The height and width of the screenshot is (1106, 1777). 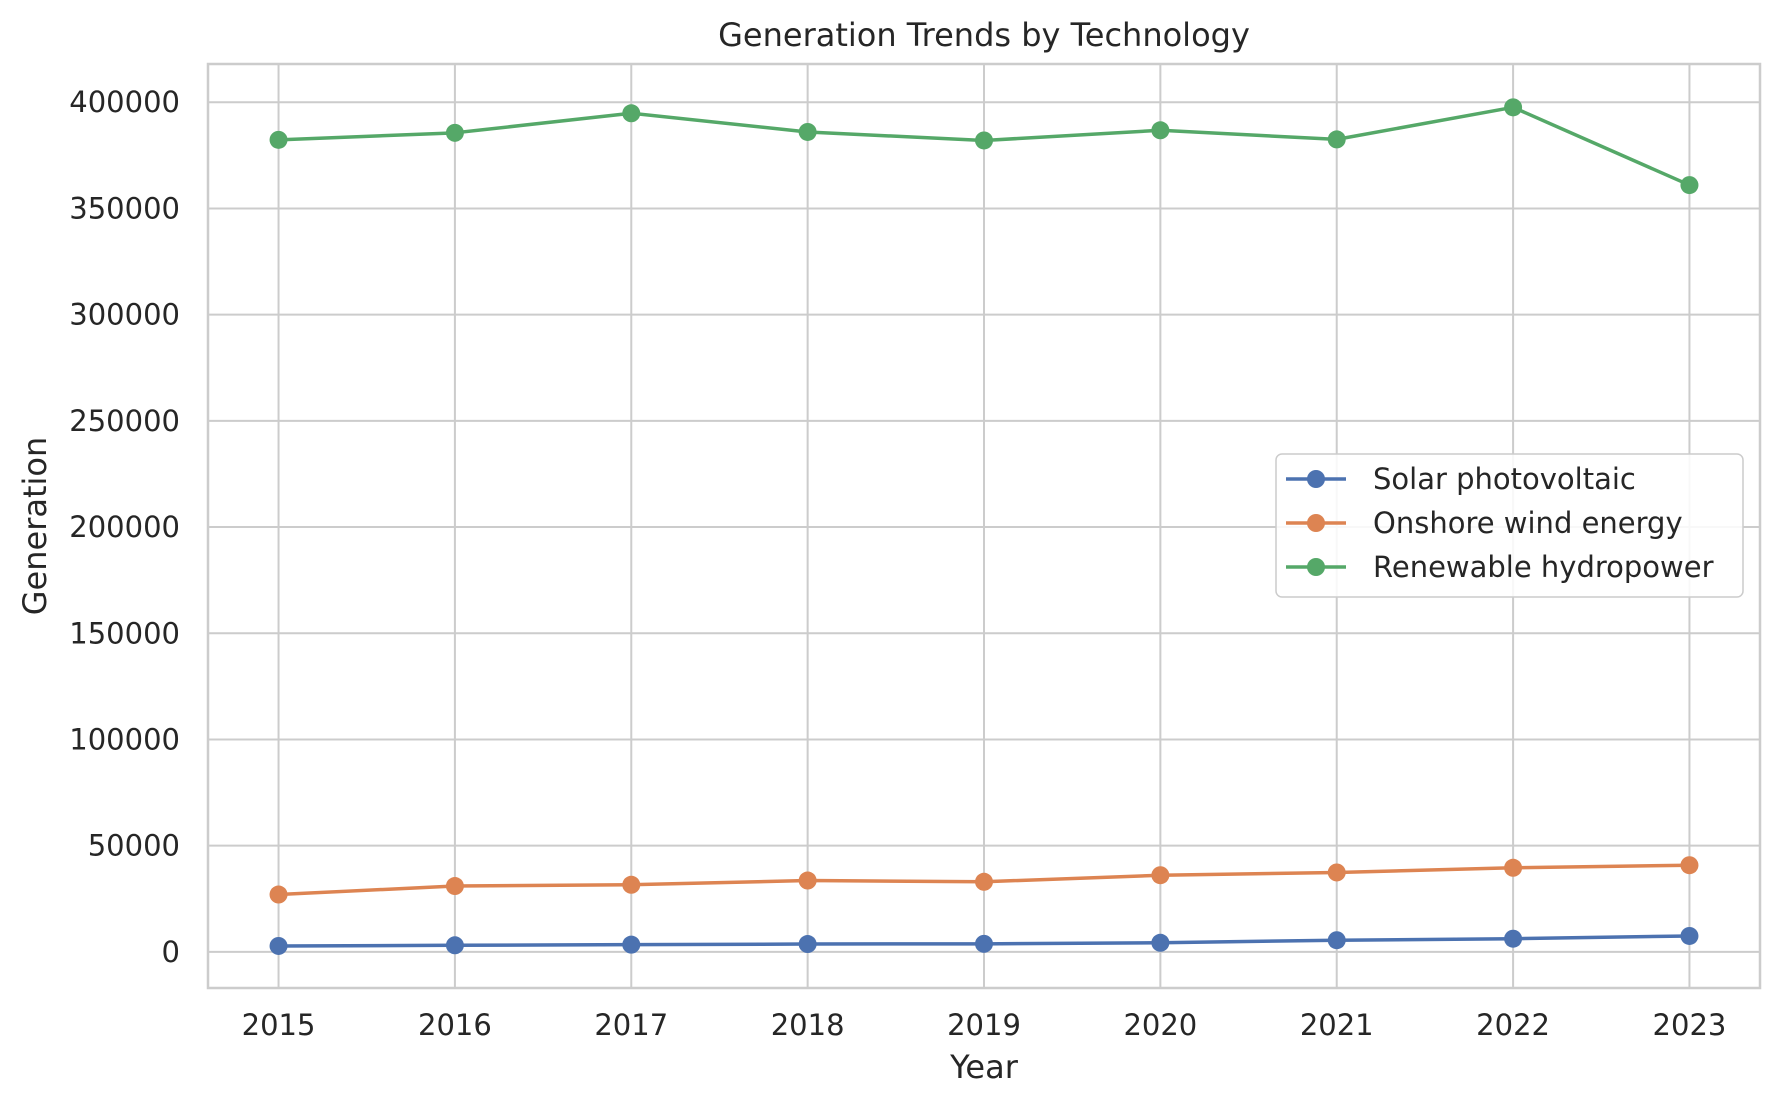 What do you see at coordinates (1504, 479) in the screenshot?
I see `legend-entry: Solar photovoltaic` at bounding box center [1504, 479].